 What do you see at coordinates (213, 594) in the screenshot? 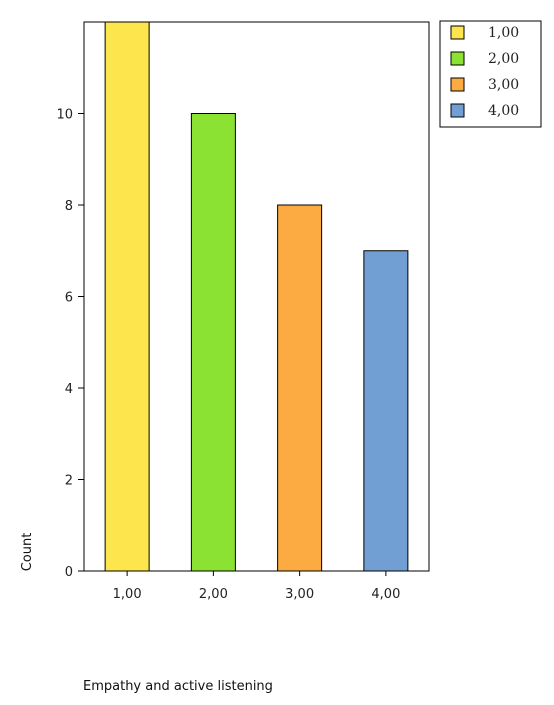
I see `x-tick-label-2: 2,00` at bounding box center [213, 594].